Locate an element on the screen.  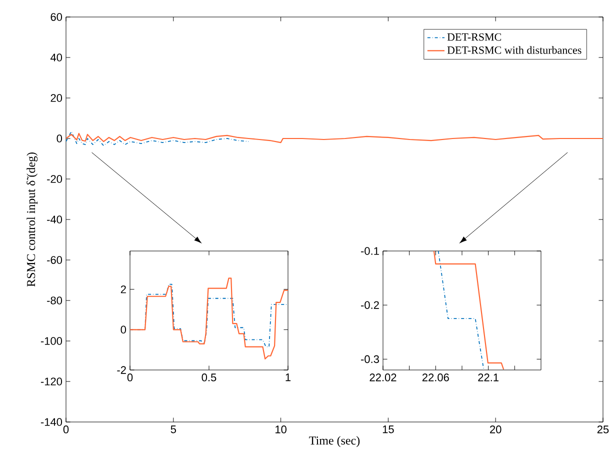
y-tick-label: 40 is located at coordinates (56, 58).